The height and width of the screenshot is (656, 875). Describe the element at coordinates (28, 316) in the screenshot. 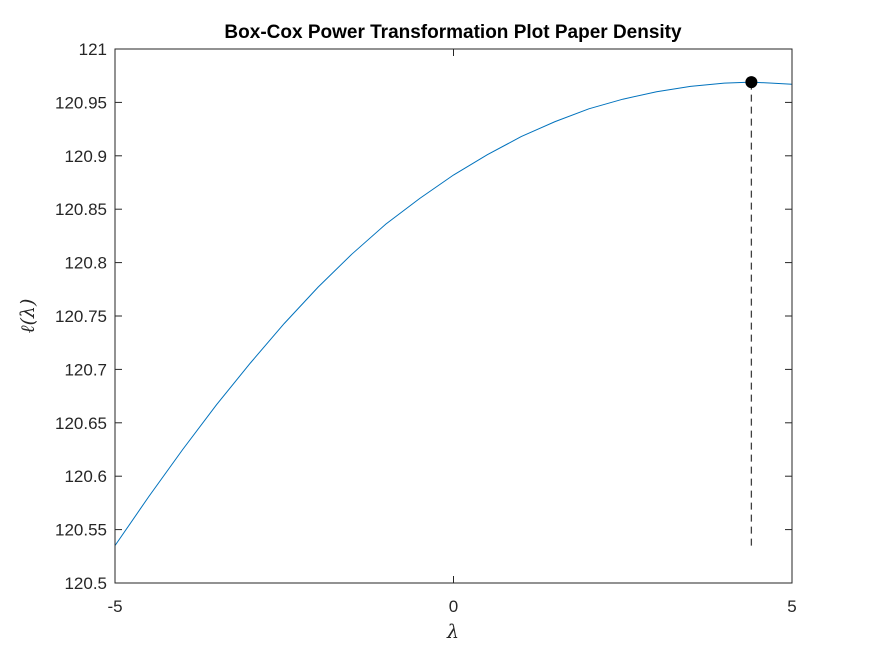

I see `y-axis-label: ℓ(λ)` at that location.